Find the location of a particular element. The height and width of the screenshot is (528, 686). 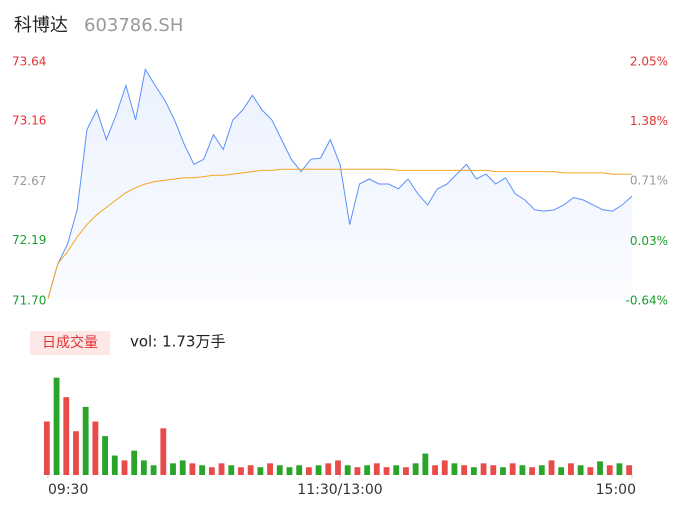

y2-tick-label: 1.38% is located at coordinates (649, 121).